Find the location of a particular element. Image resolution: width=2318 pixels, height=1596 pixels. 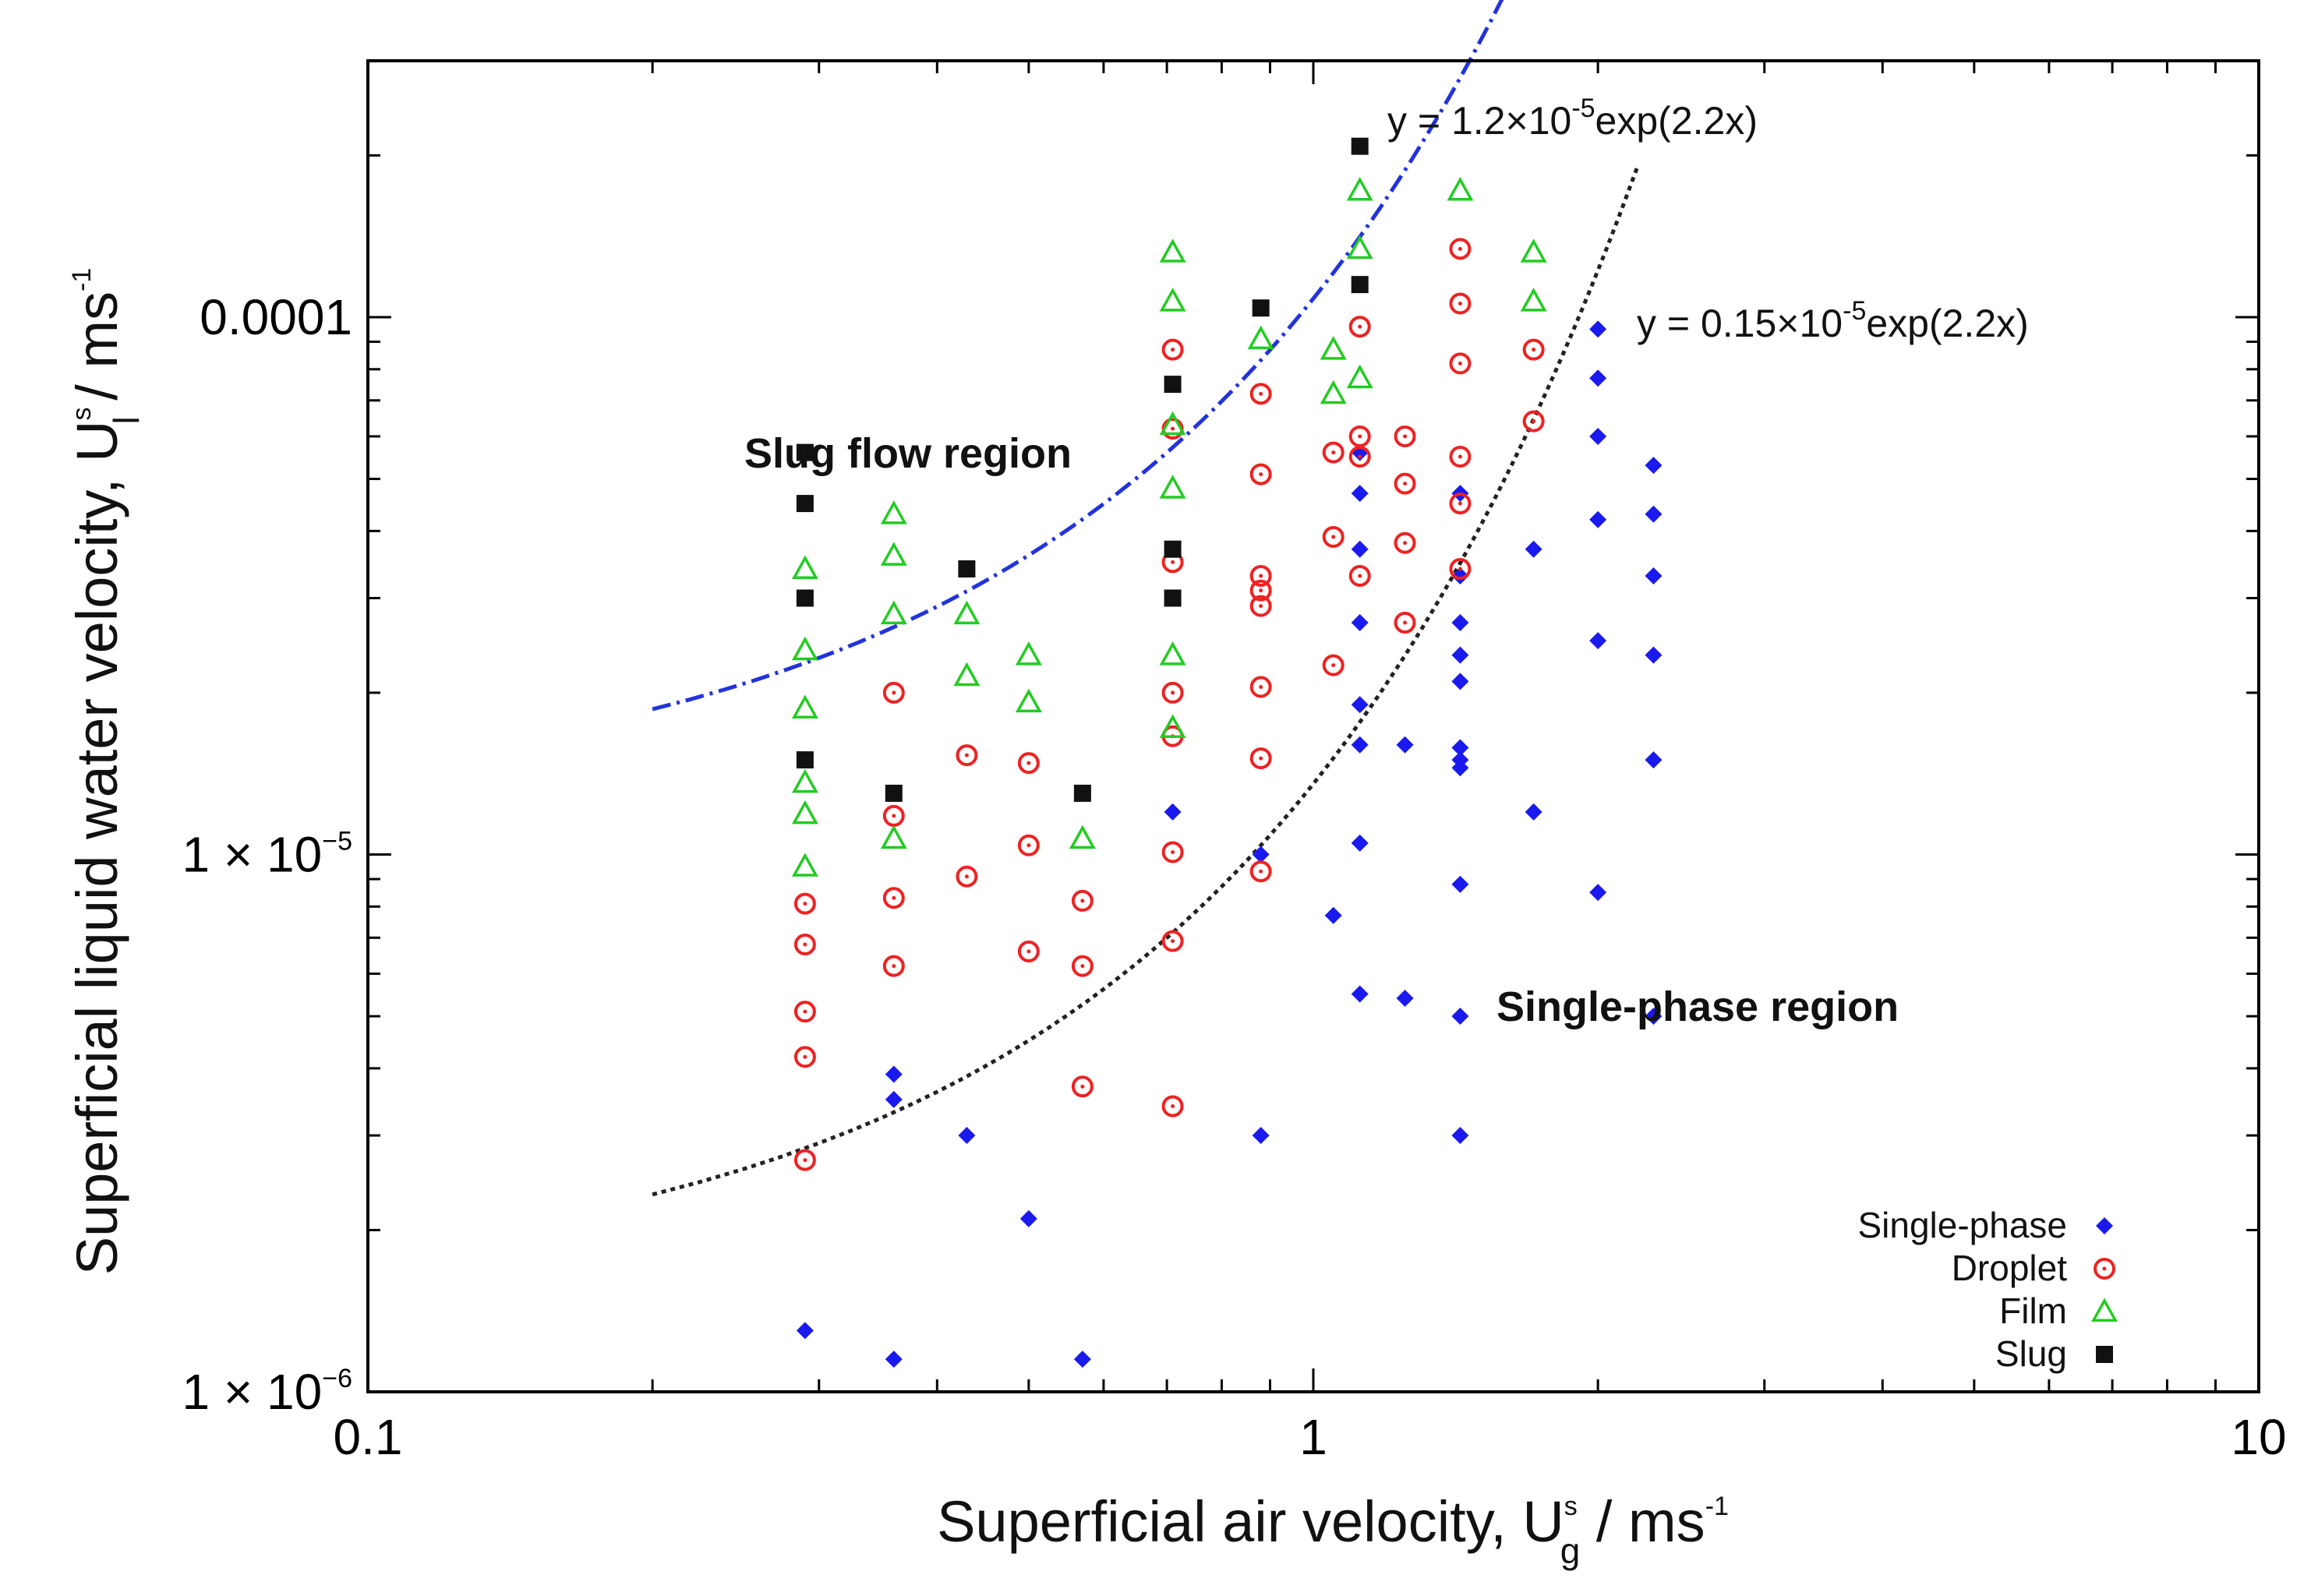

y-tick-label: 1 × 10⁻⁵ is located at coordinates (267, 854).